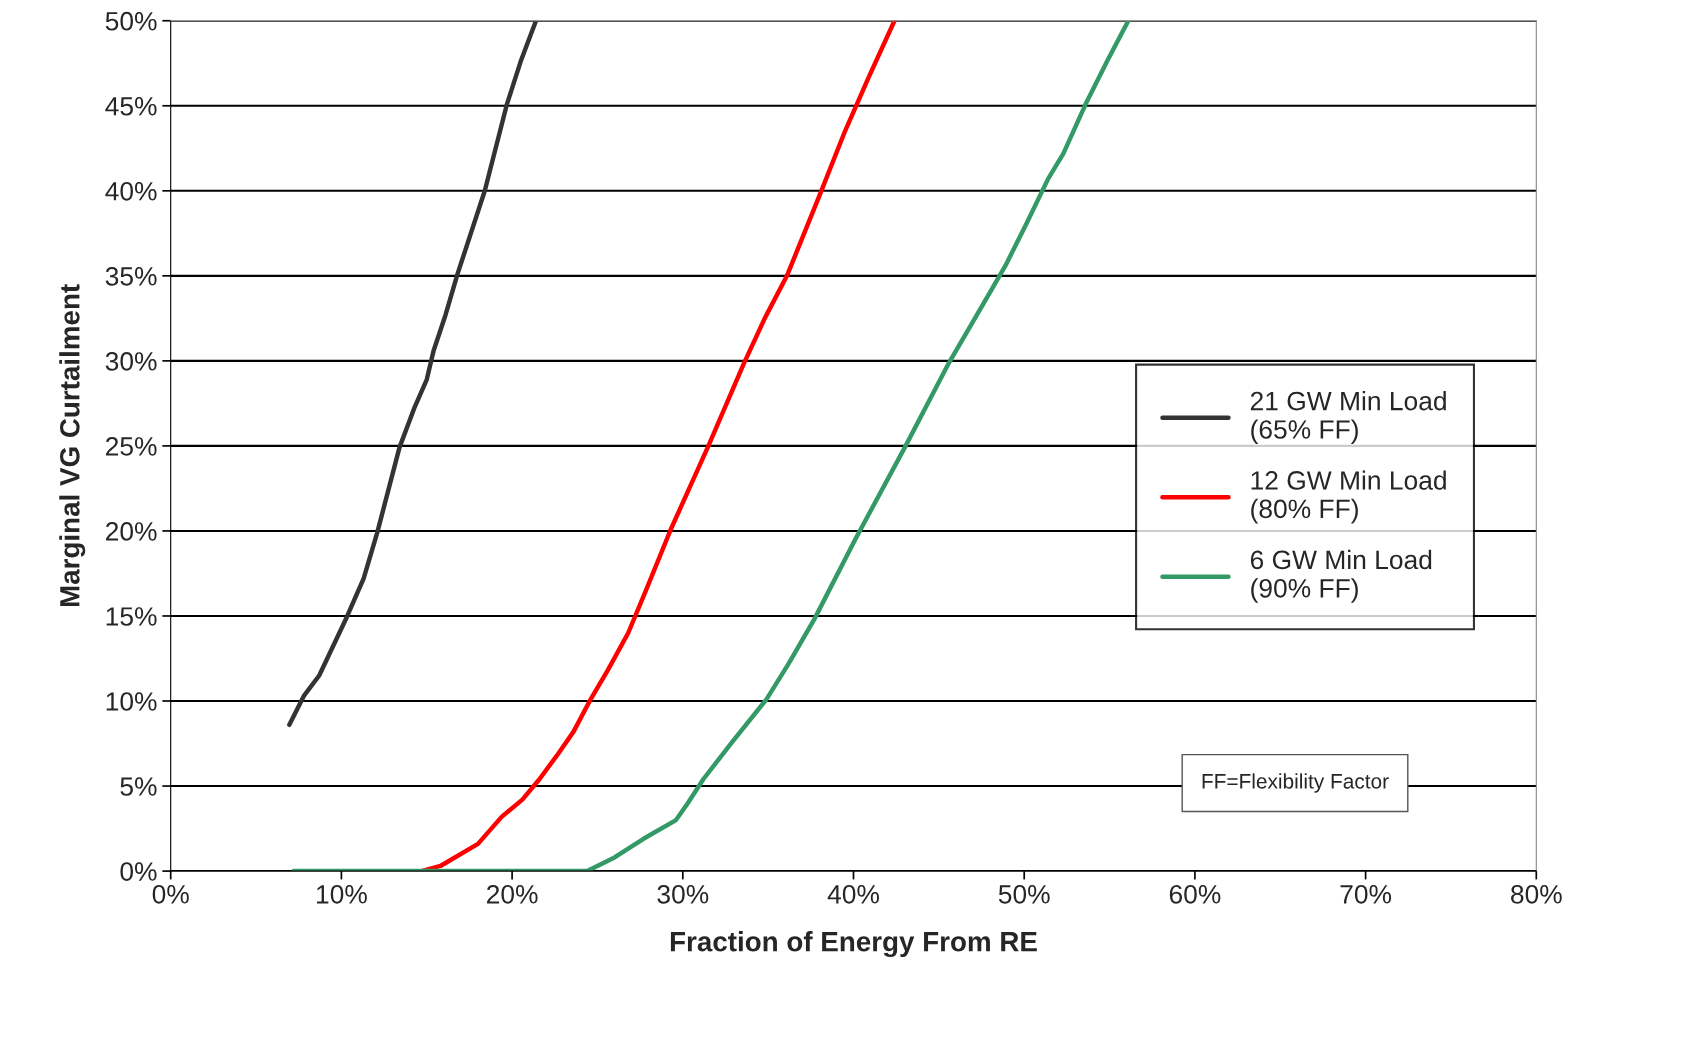 This screenshot has height=1037, width=1707. I want to click on legend-label: 6 GW Min Load (90% FF), so click(1341, 576).